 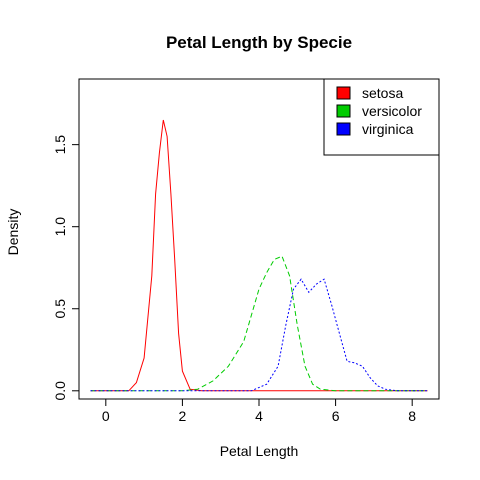 What do you see at coordinates (259, 416) in the screenshot?
I see `x-tick-label: 4` at bounding box center [259, 416].